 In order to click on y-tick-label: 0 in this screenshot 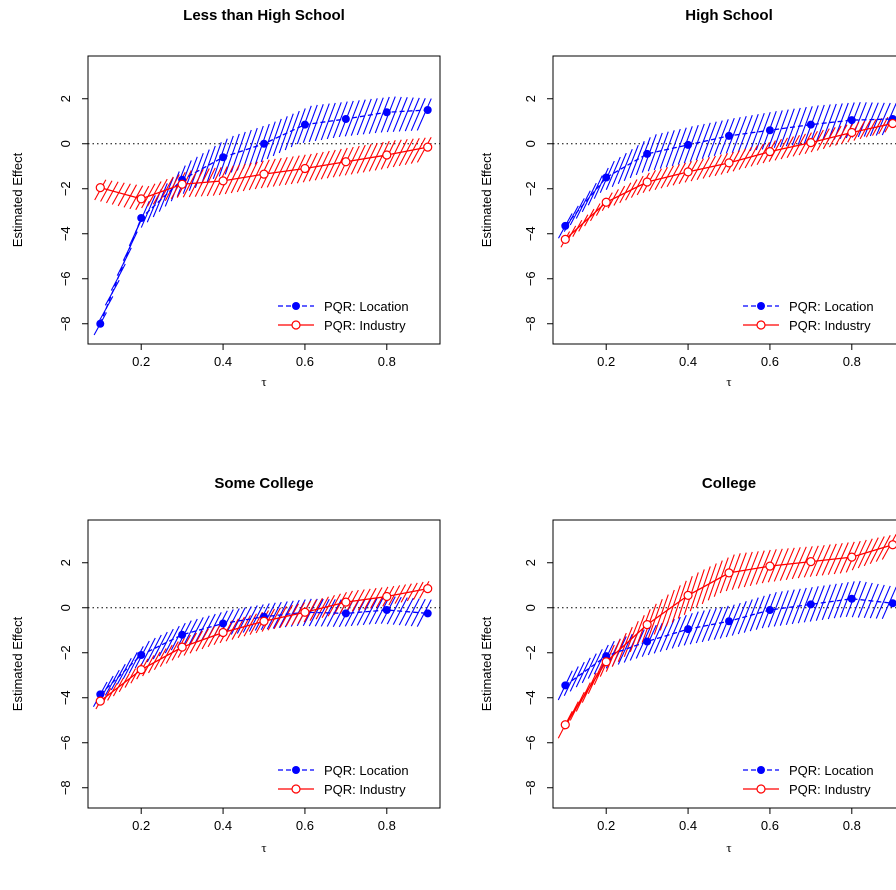, I will do `click(65, 607)`.